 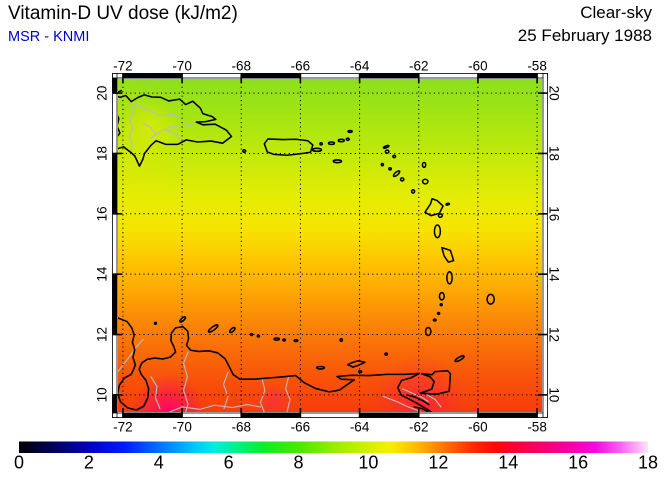 What do you see at coordinates (438, 313) in the screenshot?
I see `canouan-island` at bounding box center [438, 313].